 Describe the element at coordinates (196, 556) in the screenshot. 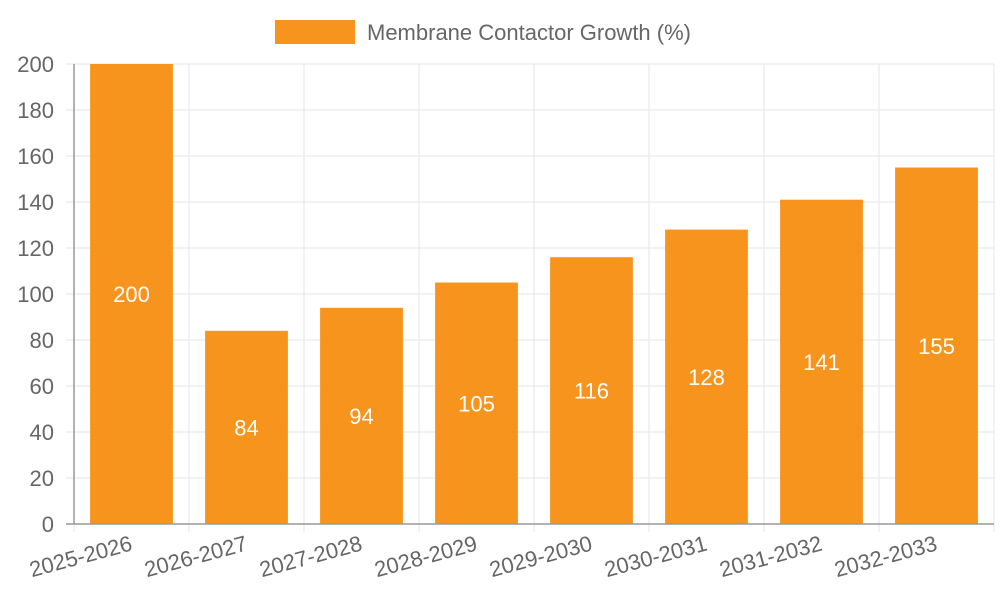

I see `x-tick-label: 2026-2027` at that location.